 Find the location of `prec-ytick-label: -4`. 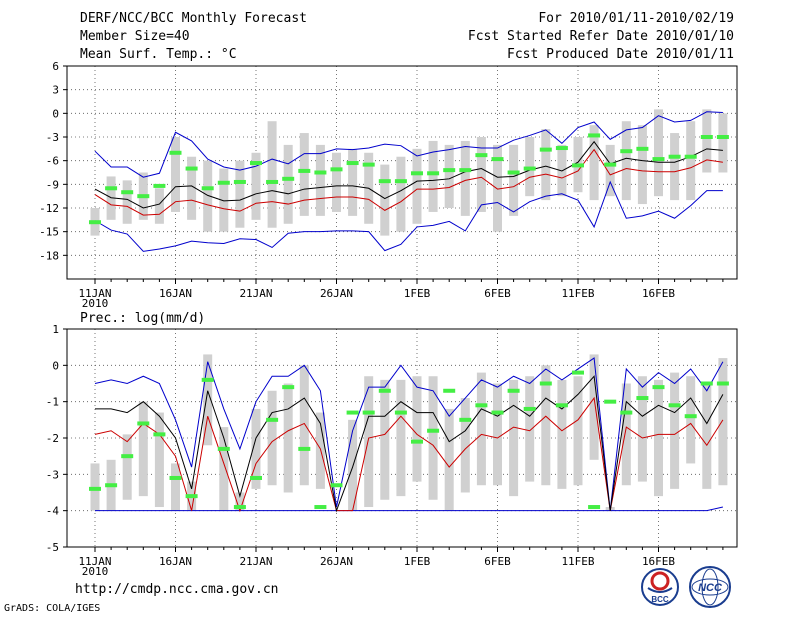

prec-ytick-label: -4 is located at coordinates (53, 511).